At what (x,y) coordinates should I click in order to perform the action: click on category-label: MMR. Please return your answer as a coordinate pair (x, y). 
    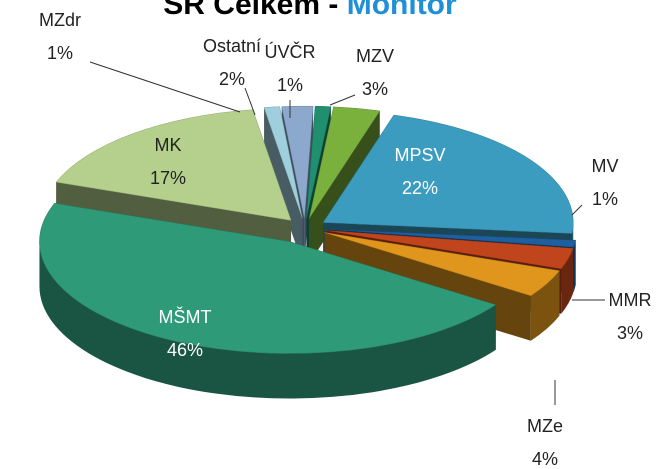
    Looking at the image, I should click on (630, 300).